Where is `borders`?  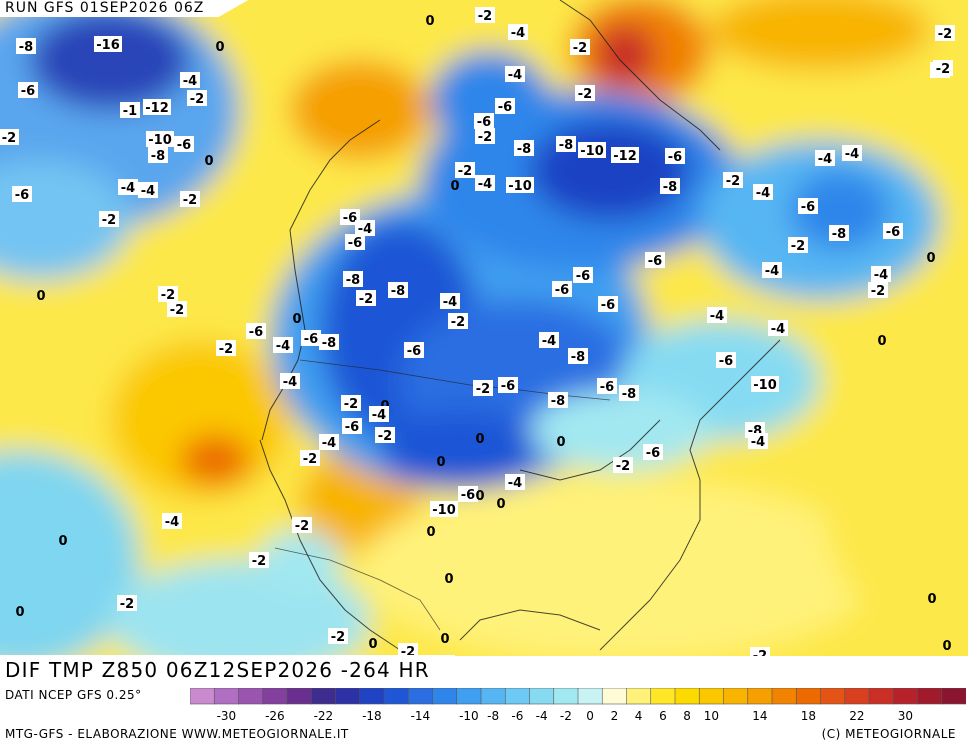
borders is located at coordinates (442, 495).